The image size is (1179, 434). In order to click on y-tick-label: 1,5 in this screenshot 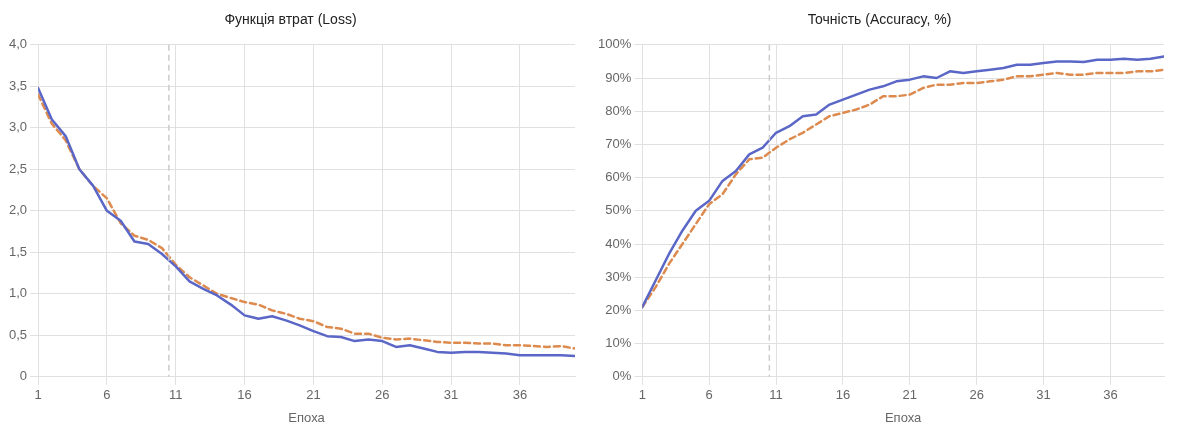, I will do `click(18, 251)`.